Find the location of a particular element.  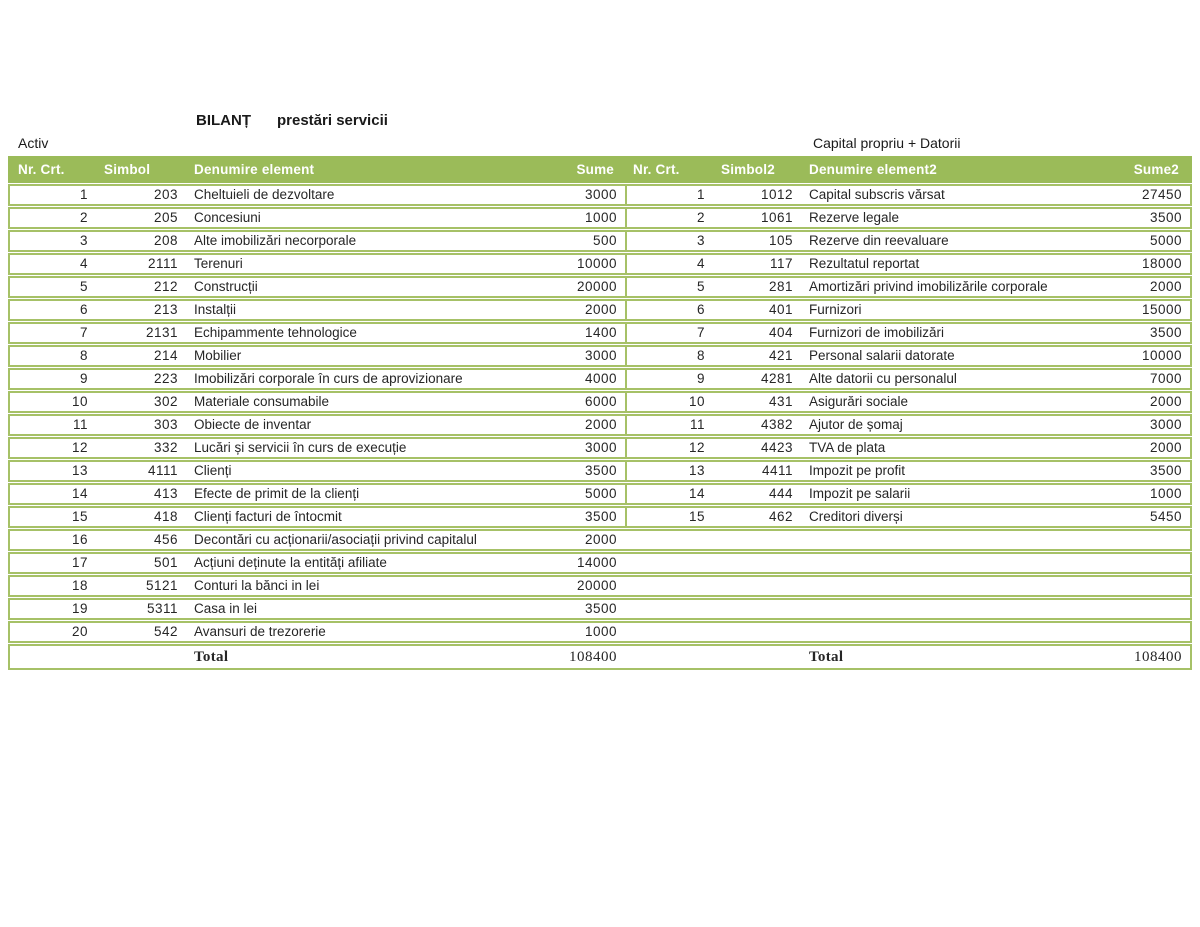

cell-r-sum: 5000 is located at coordinates (1146, 241).